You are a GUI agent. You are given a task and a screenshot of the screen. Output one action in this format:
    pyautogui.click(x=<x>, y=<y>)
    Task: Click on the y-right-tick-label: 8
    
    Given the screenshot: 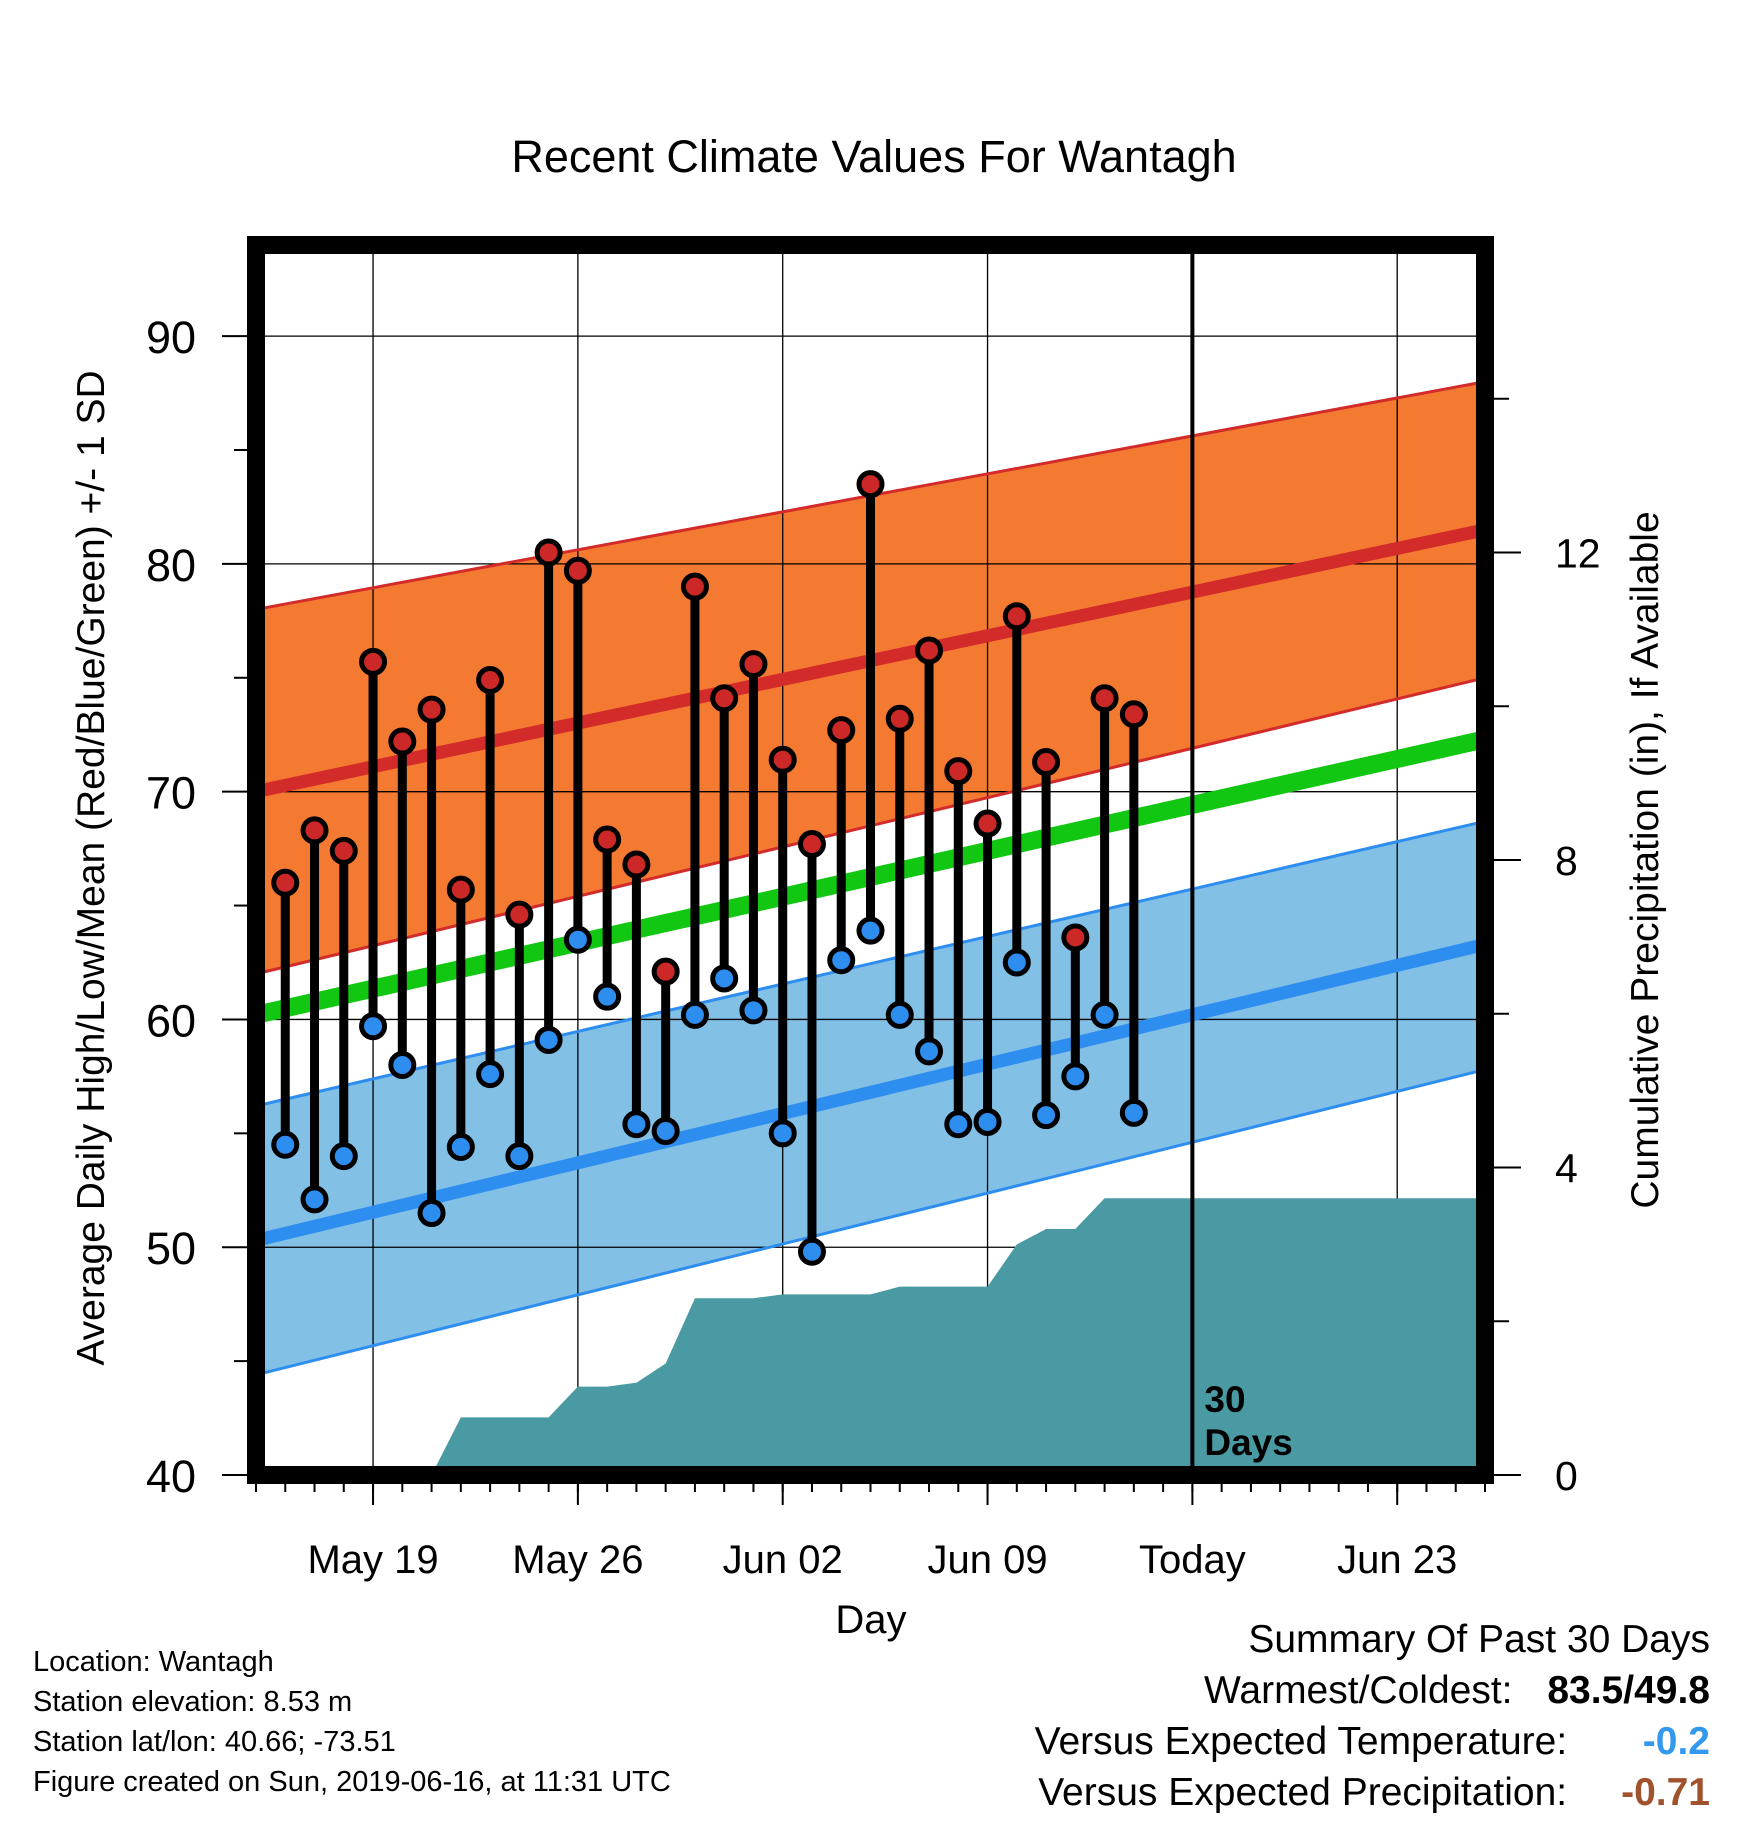 What is the action you would take?
    pyautogui.click(x=1566, y=861)
    